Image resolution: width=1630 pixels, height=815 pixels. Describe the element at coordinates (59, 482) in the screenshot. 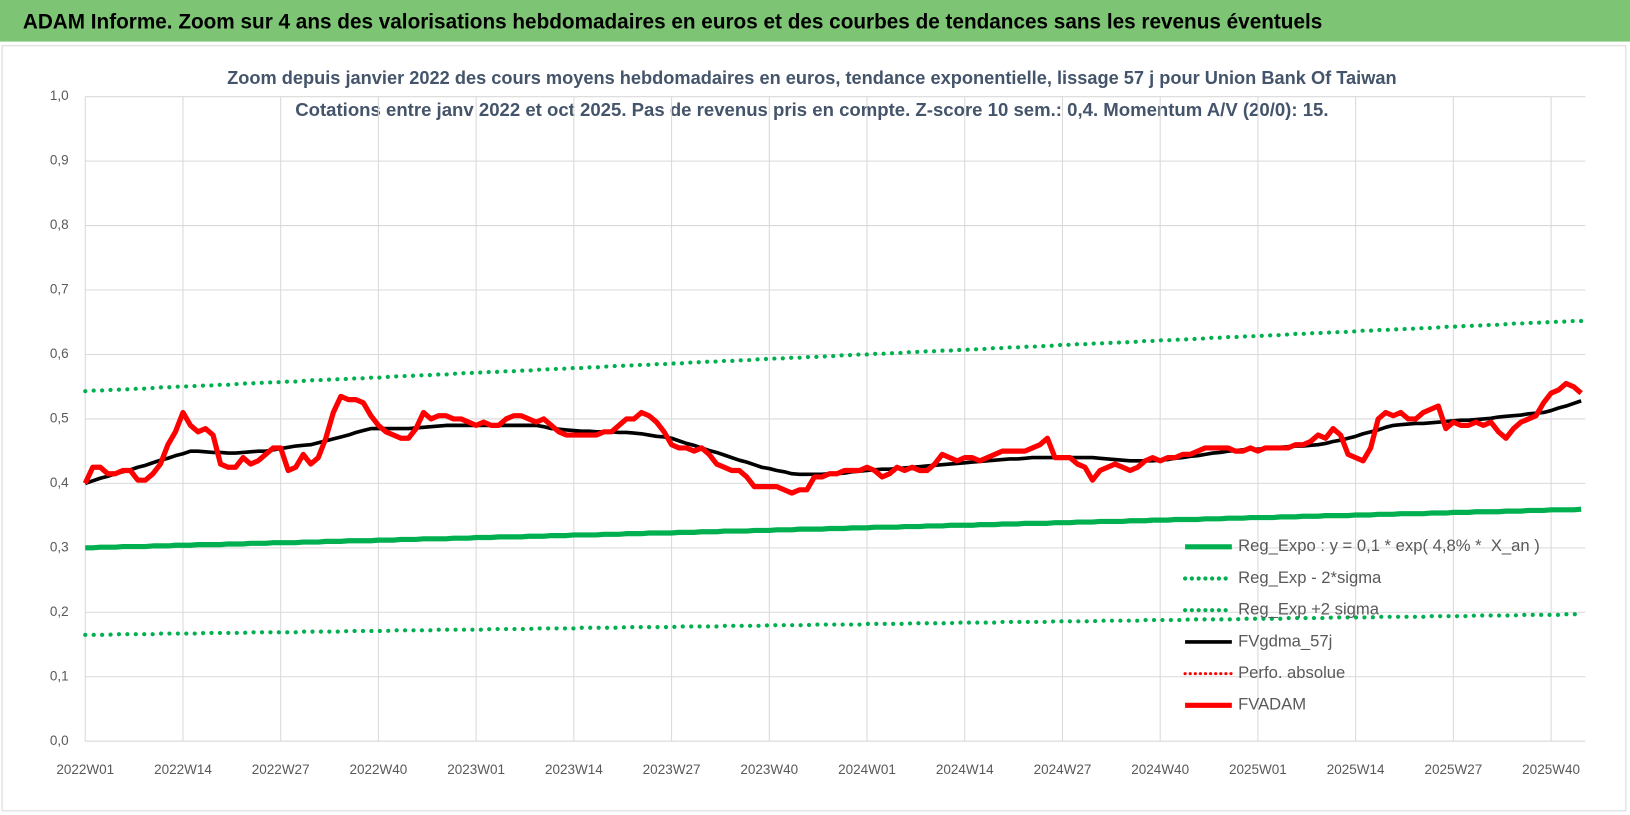

I see `y-tick-label: 0,4` at that location.